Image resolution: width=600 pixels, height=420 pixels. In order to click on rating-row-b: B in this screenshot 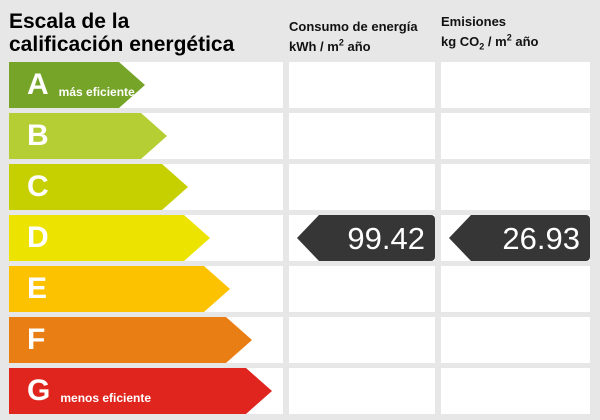, I will do `click(299, 136)`.